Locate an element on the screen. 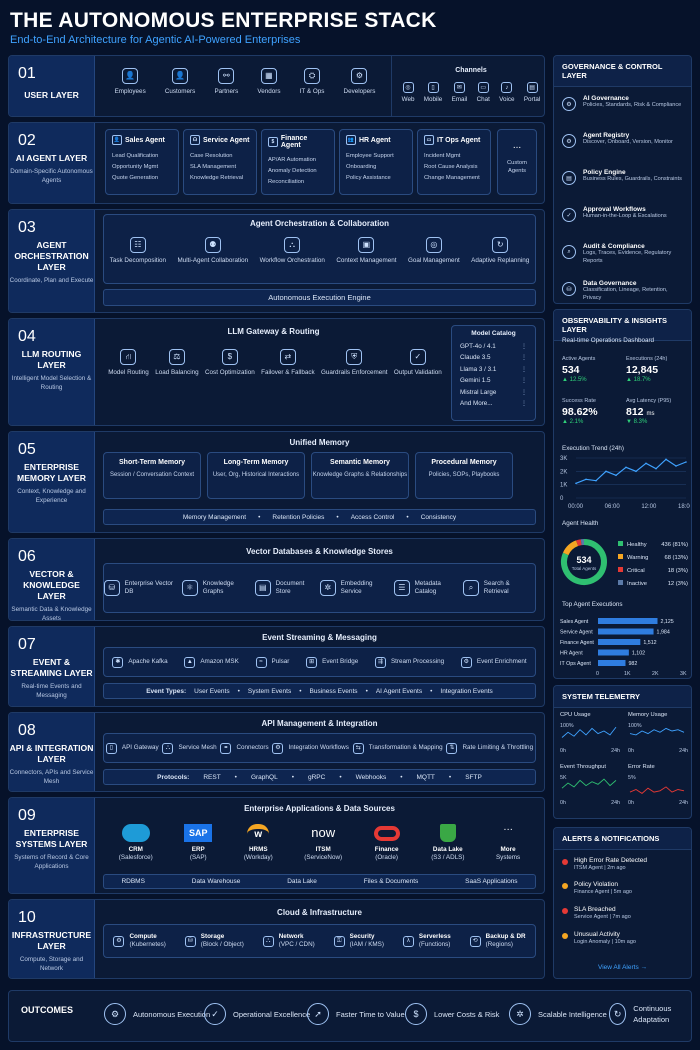 The height and width of the screenshot is (1050, 700). task-decomposition: ☷ Task Decomposition is located at coordinates (138, 251).